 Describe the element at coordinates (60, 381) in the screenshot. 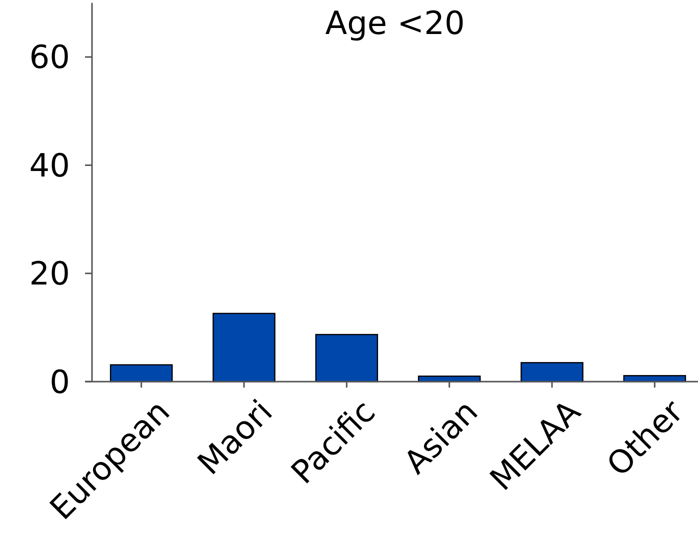

I see `y-tick-label: 0` at that location.